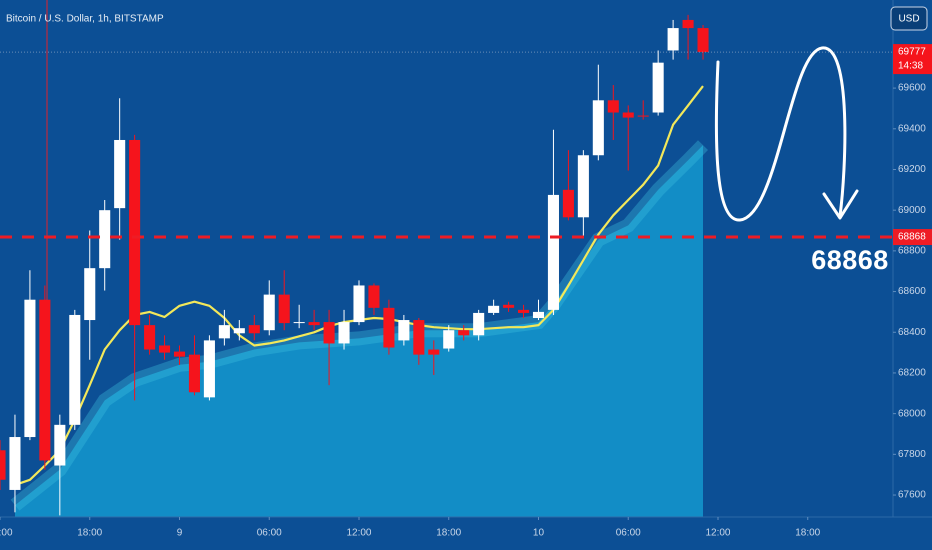 This screenshot has width=932, height=550. What do you see at coordinates (912, 251) in the screenshot?
I see `y-tick-label: 68800` at bounding box center [912, 251].